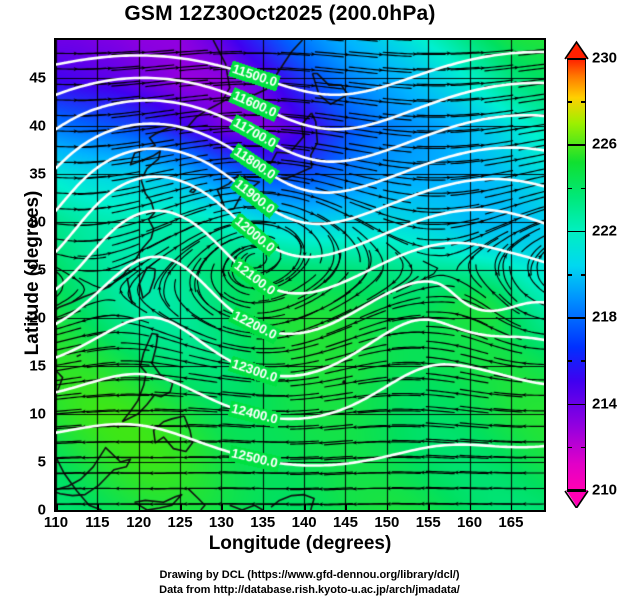 The width and height of the screenshot is (619, 605). Describe the element at coordinates (470, 522) in the screenshot. I see `x-tick-label: 160` at that location.